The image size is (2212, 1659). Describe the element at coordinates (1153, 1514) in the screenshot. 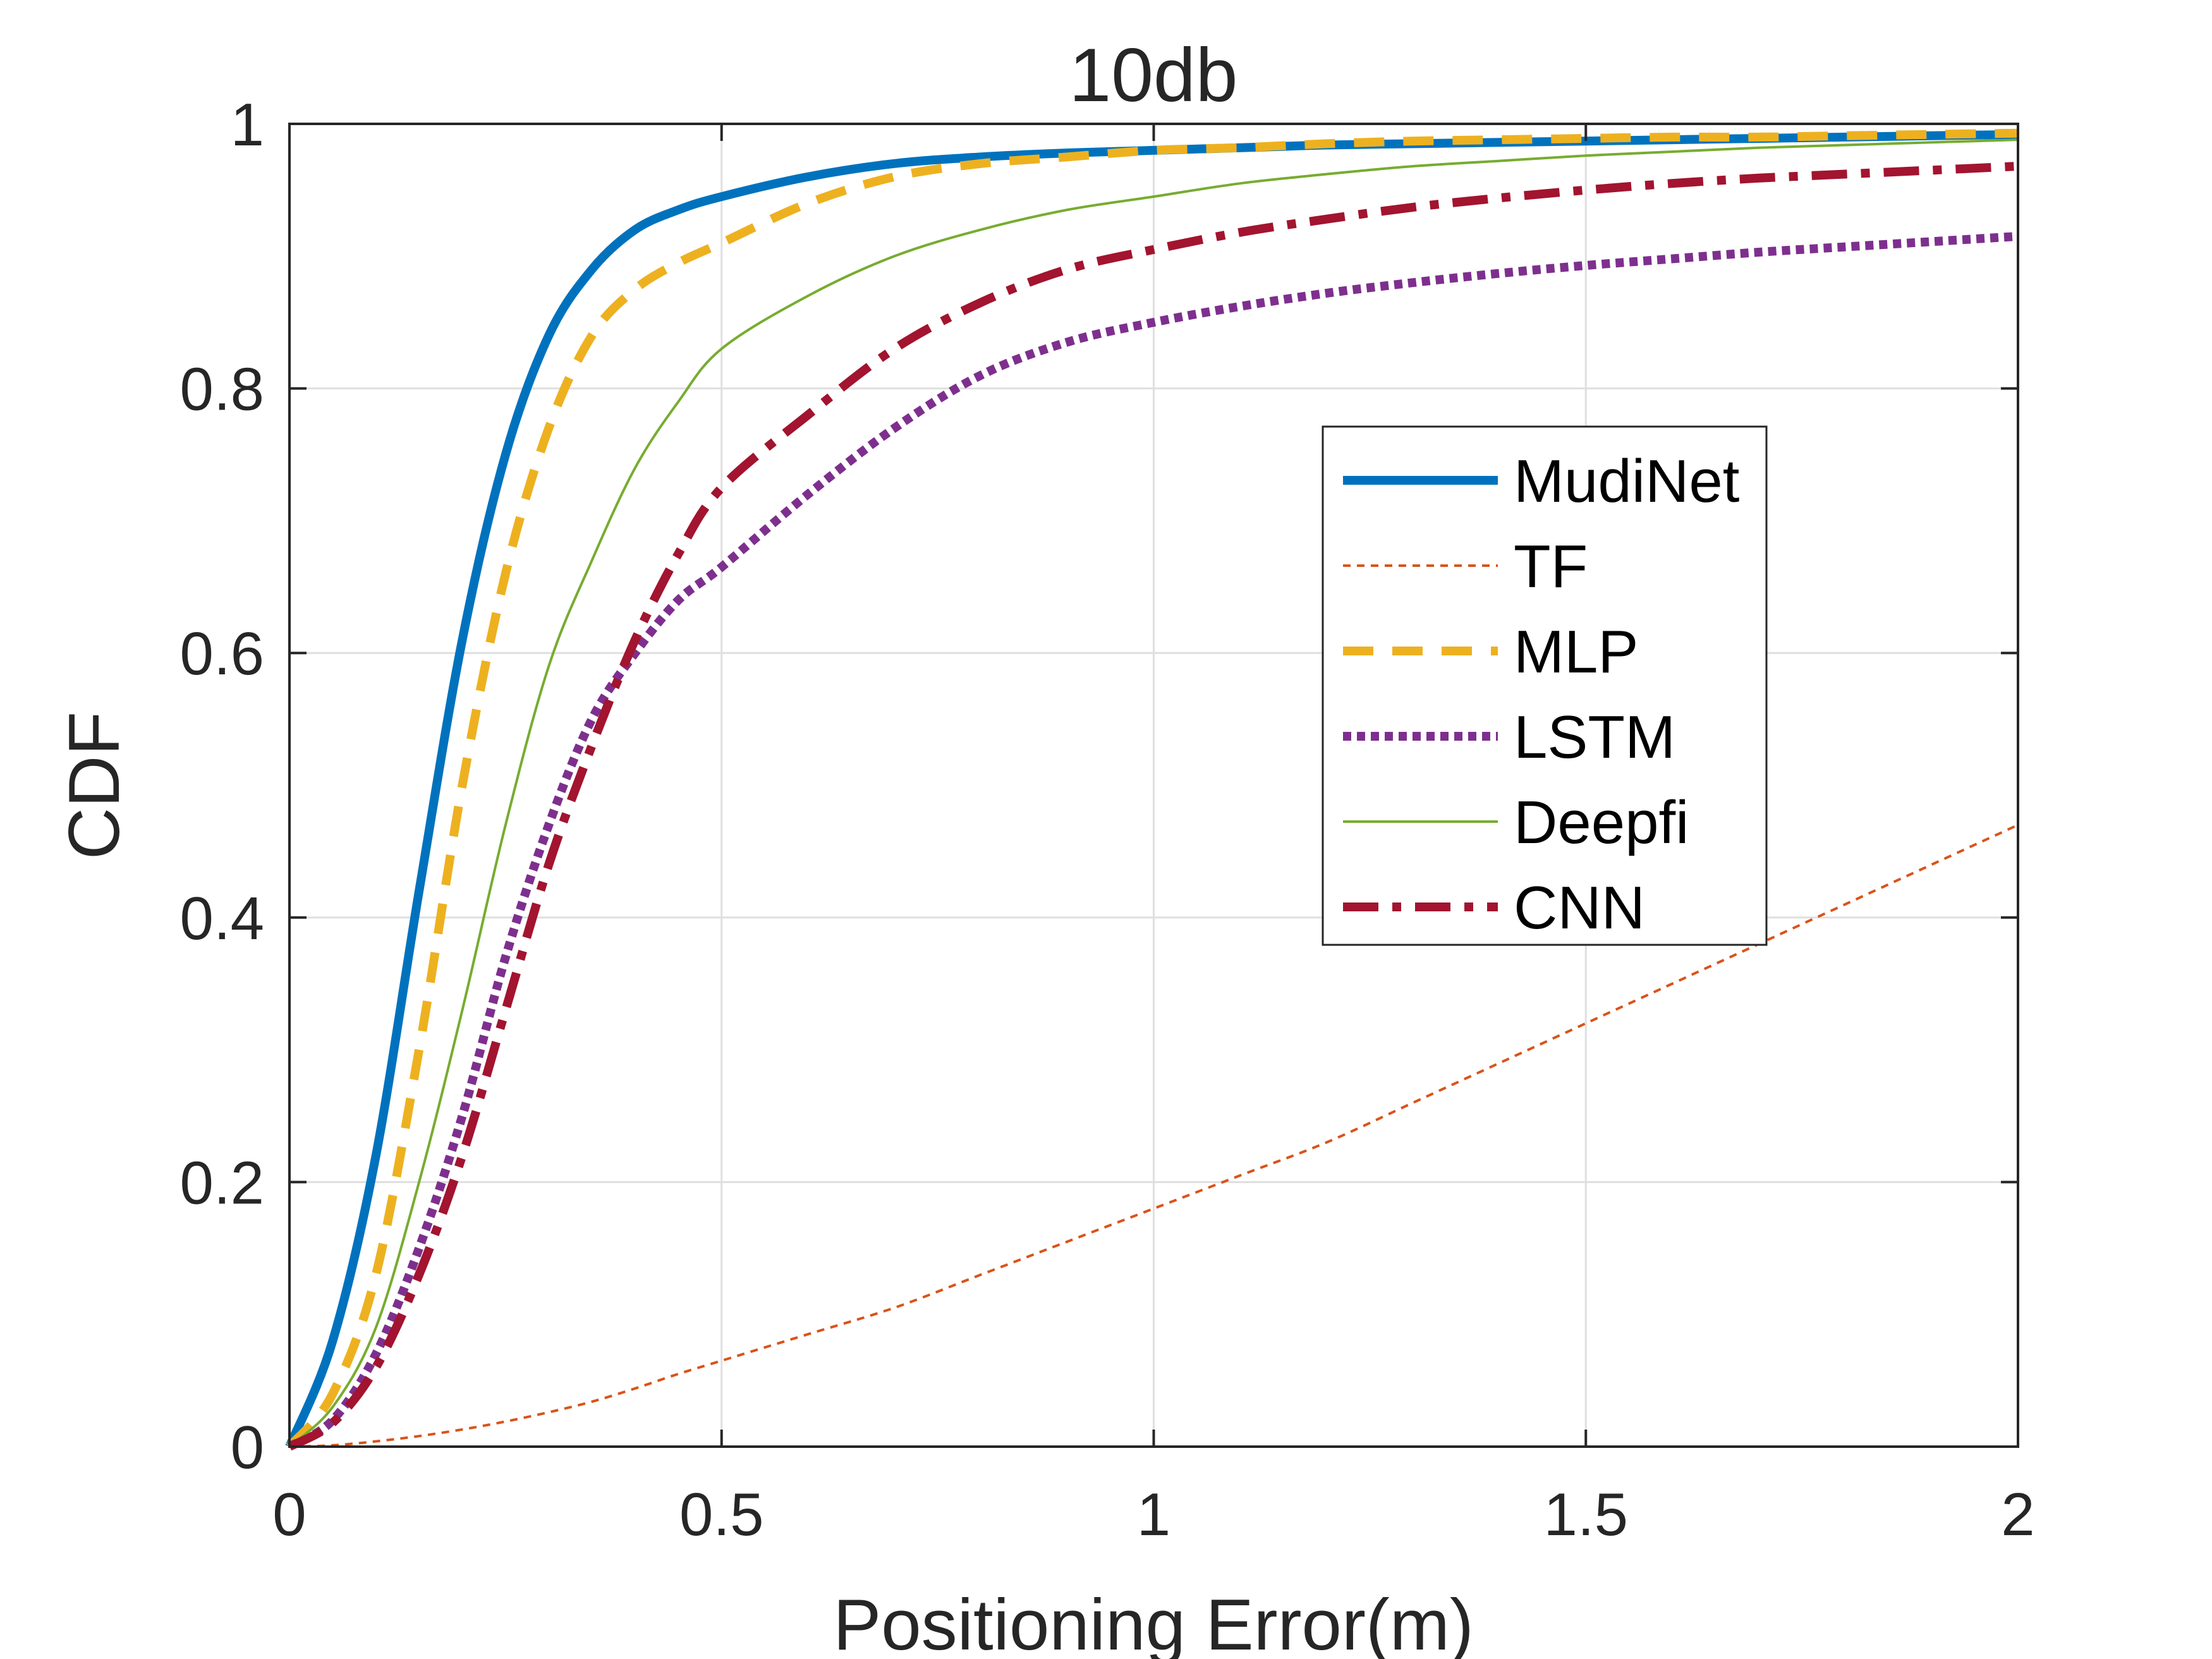

I see `x-tick-label: 1` at that location.